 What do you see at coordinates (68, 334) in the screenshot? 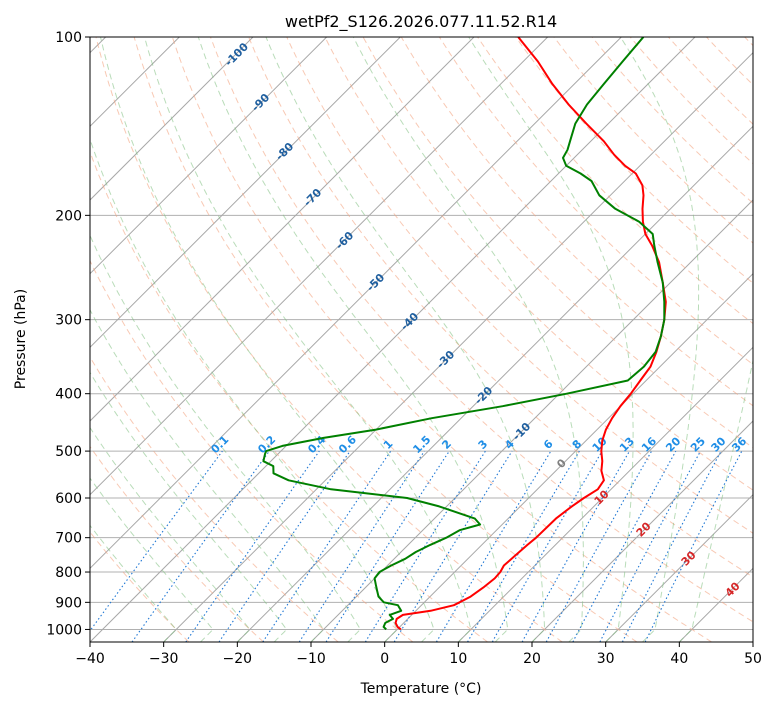
I see `y-axis: 100 200 300 400 500 600 700 800 900 1000` at bounding box center [68, 334].